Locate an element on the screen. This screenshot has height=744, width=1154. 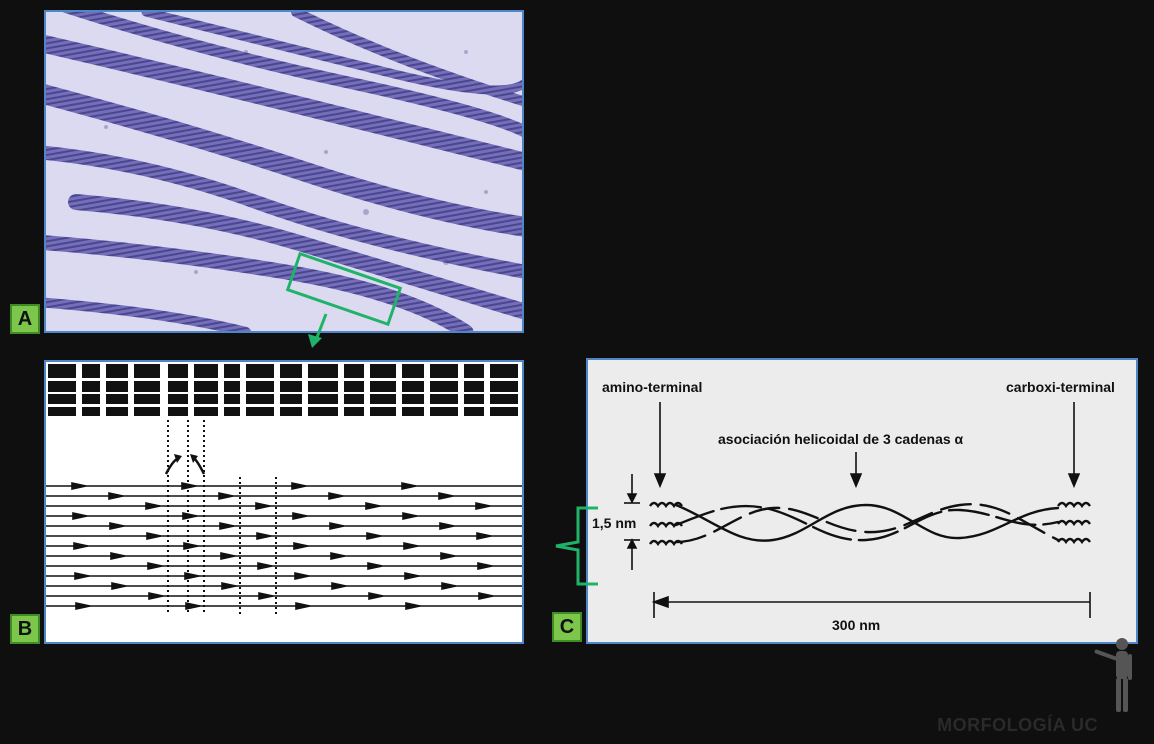
label-a: A is located at coordinates (25, 319).